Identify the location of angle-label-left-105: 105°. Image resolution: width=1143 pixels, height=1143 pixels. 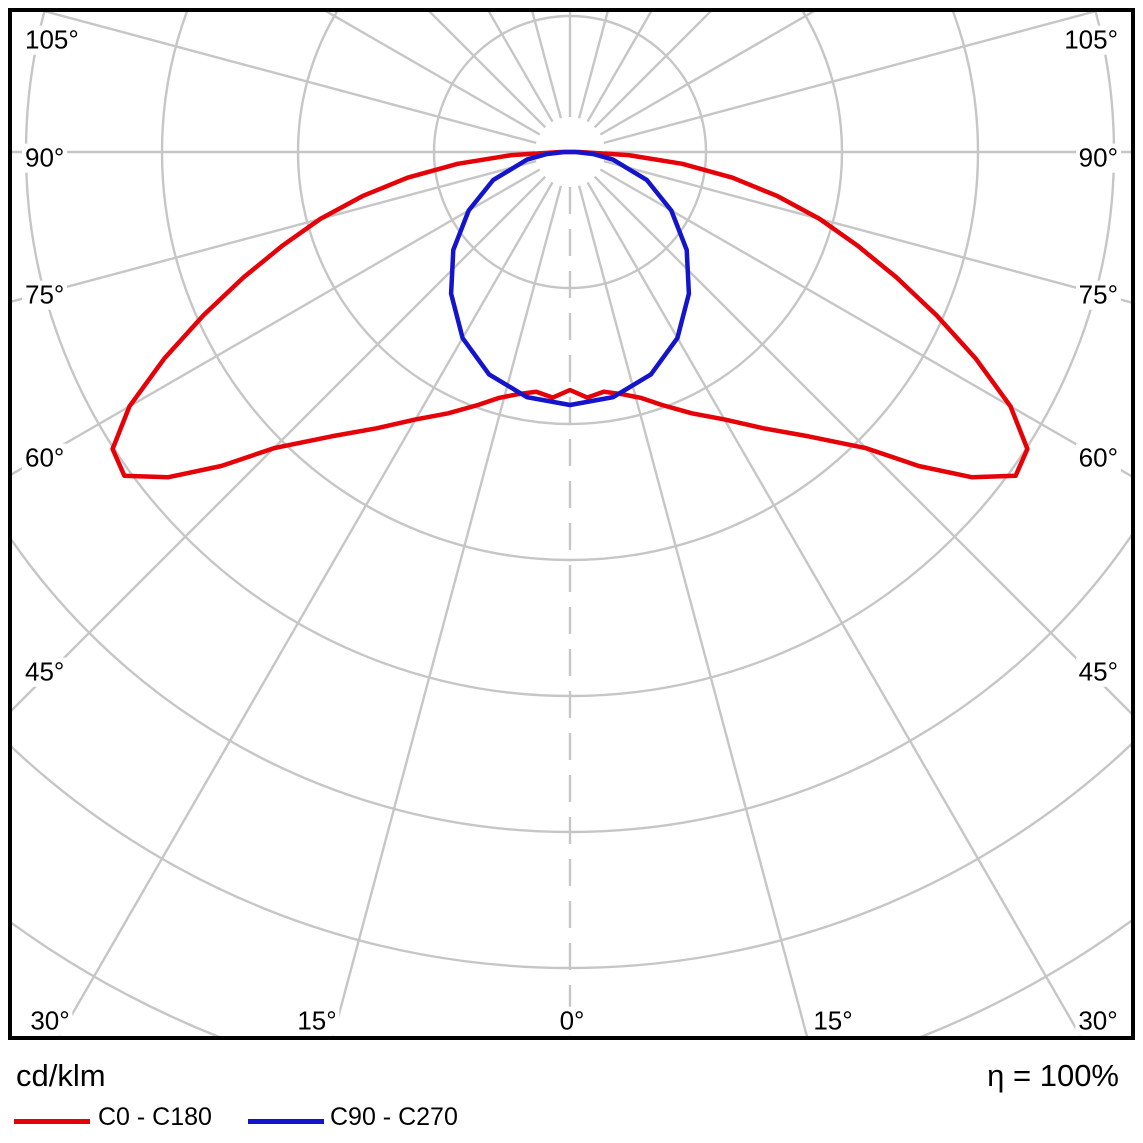
(52, 40).